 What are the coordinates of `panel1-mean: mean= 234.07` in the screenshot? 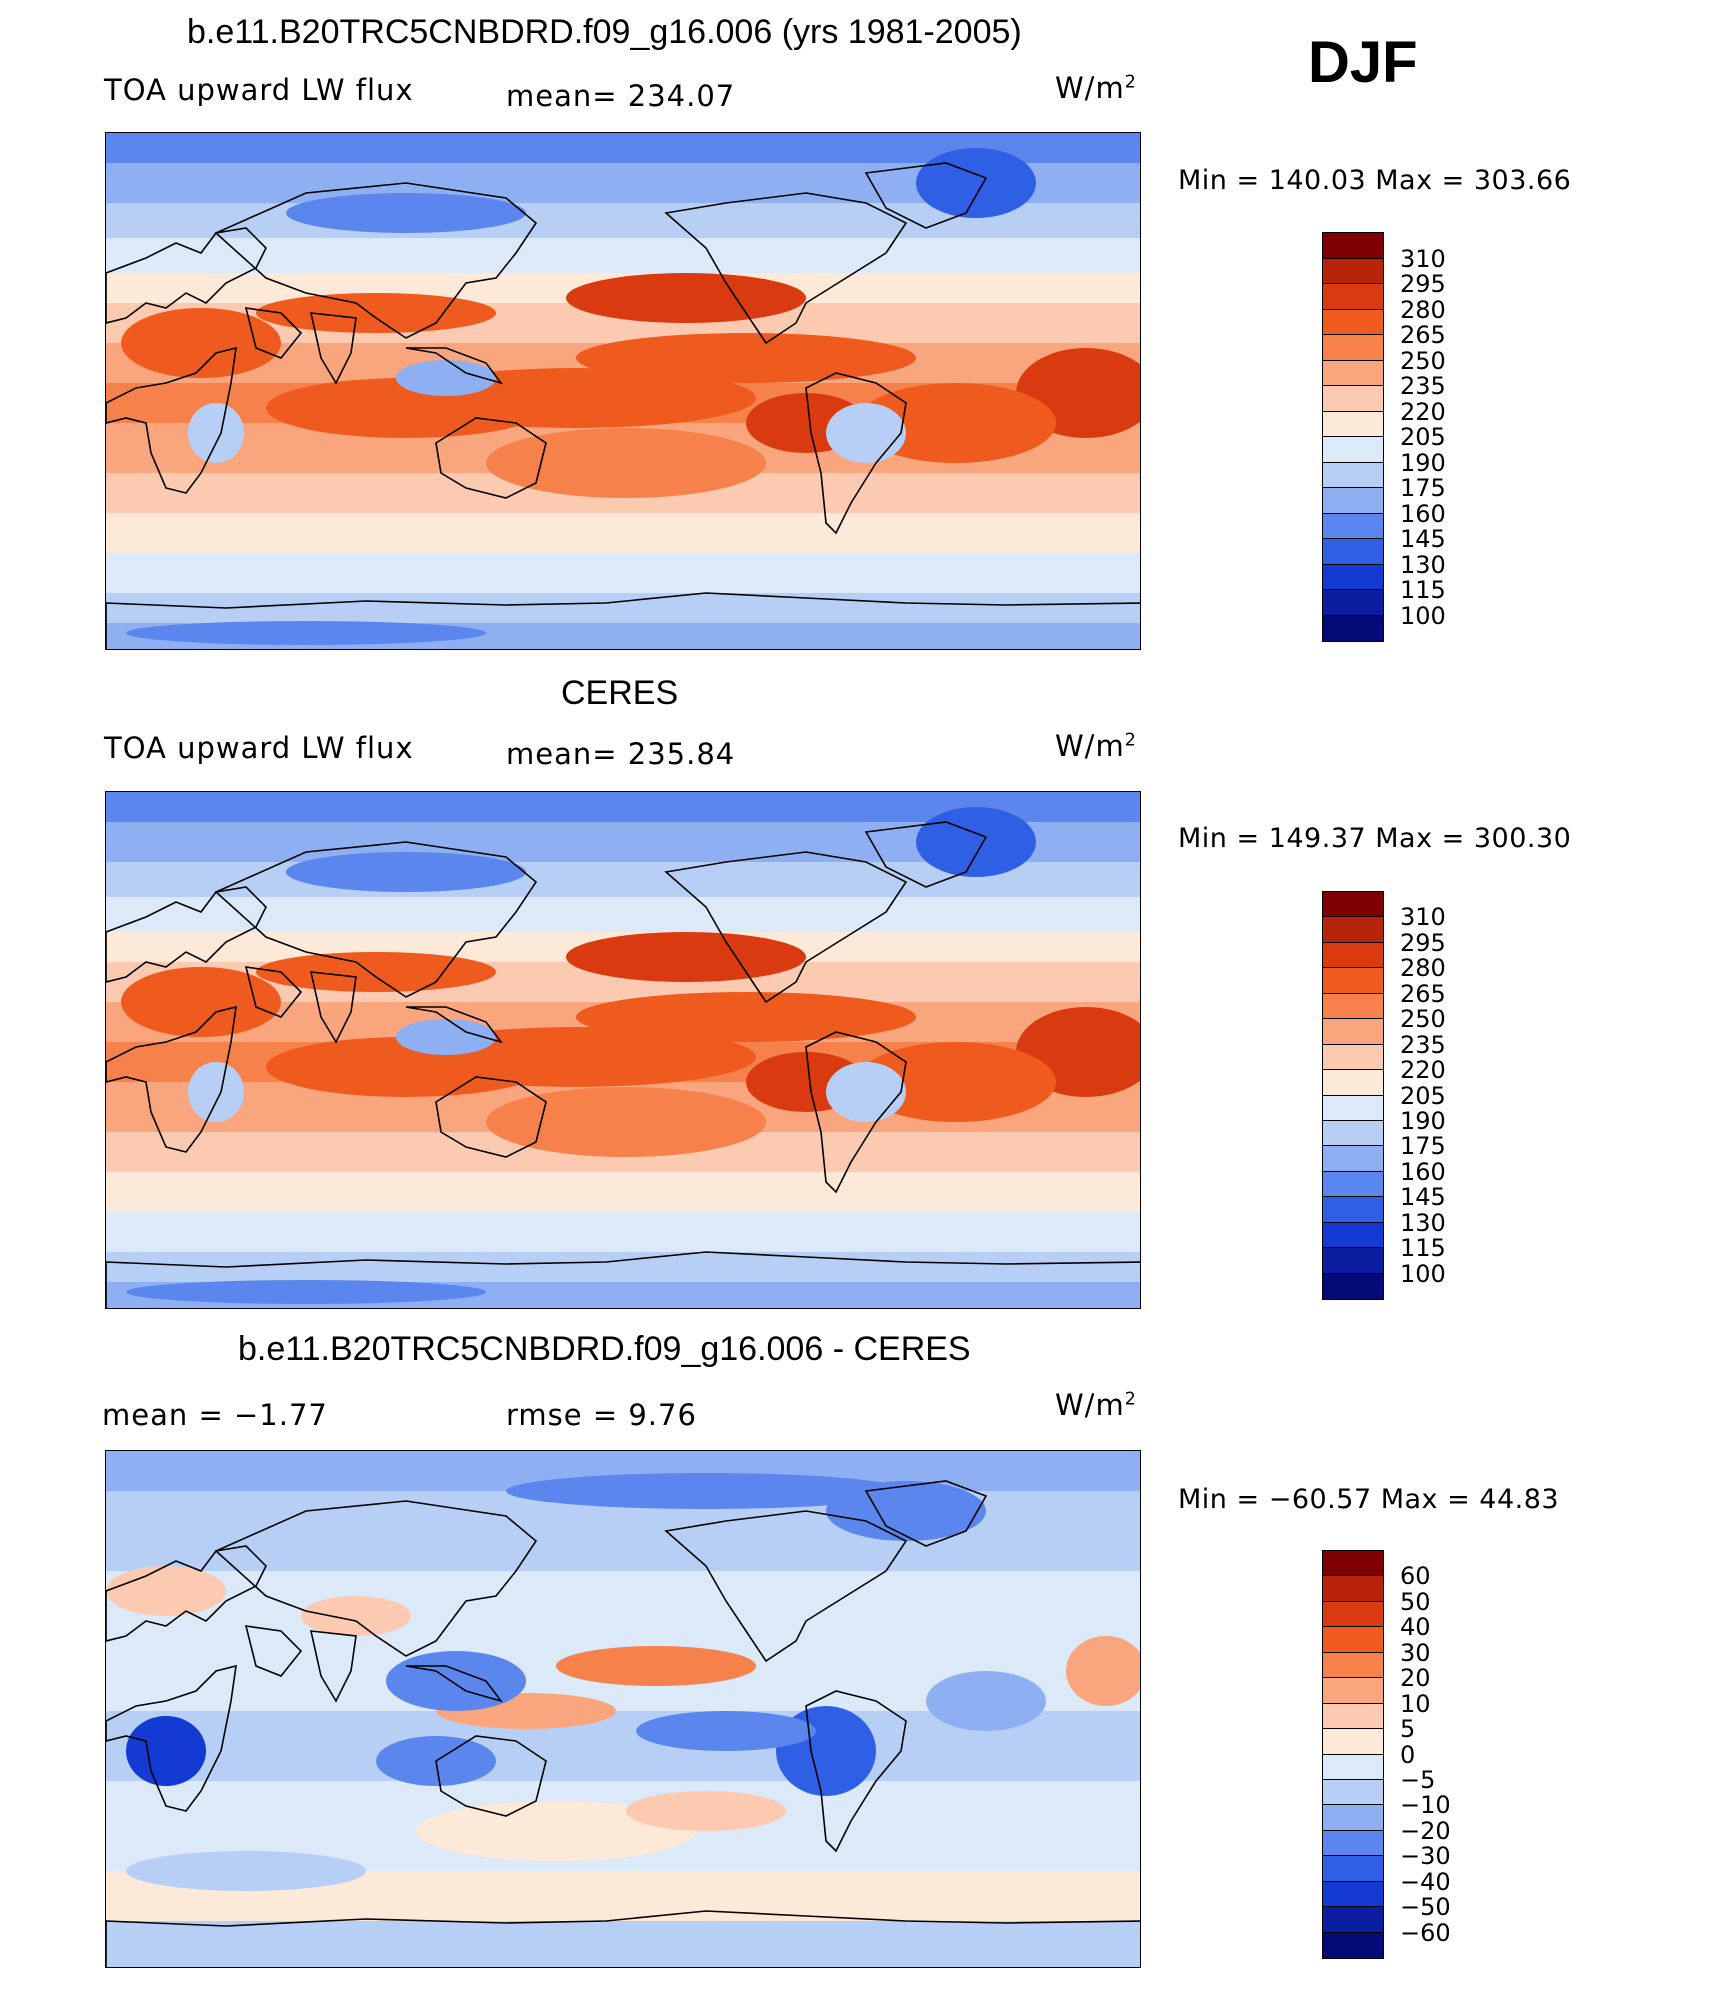 It's located at (621, 96).